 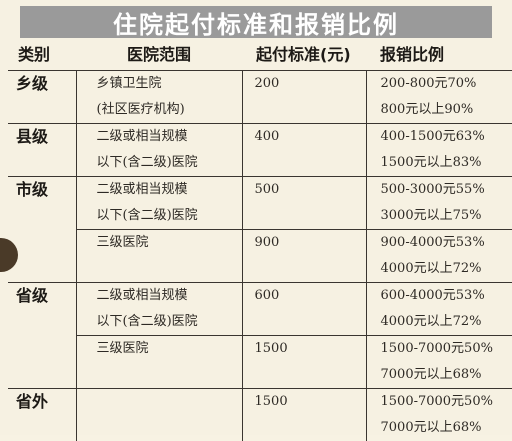 I want to click on header-start: 起付标准(元), so click(x=304, y=55).